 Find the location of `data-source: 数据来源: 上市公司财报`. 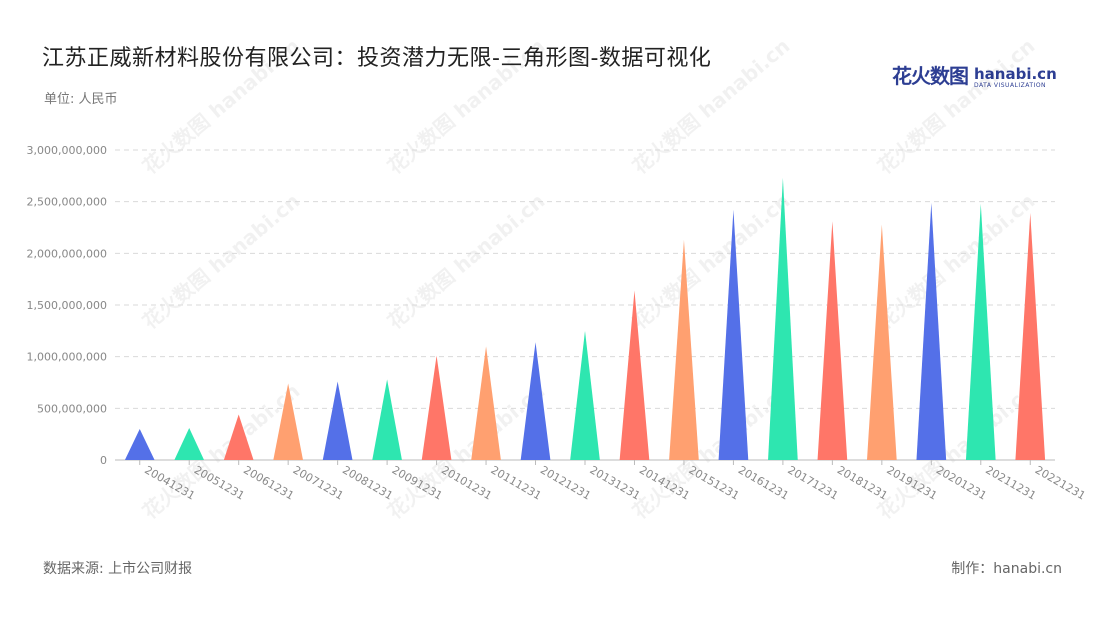

data-source: 数据来源: 上市公司财报 is located at coordinates (118, 569).